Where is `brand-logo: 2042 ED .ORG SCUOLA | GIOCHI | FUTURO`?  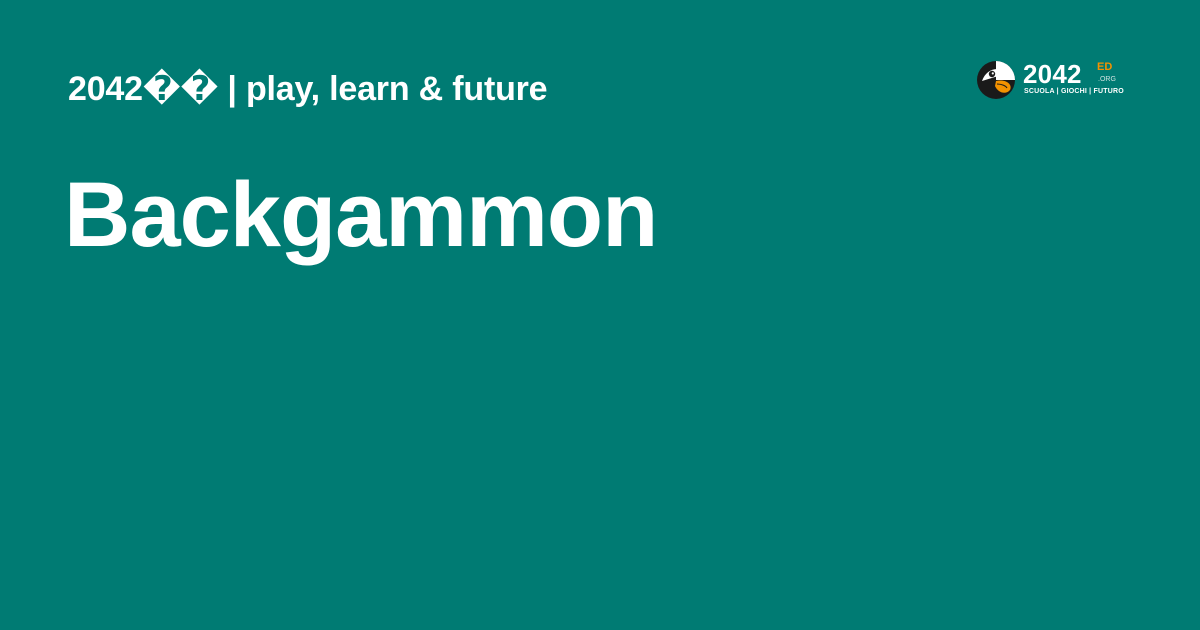 brand-logo: 2042 ED .ORG SCUOLA | GIOCHI | FUTURO is located at coordinates (1050, 79).